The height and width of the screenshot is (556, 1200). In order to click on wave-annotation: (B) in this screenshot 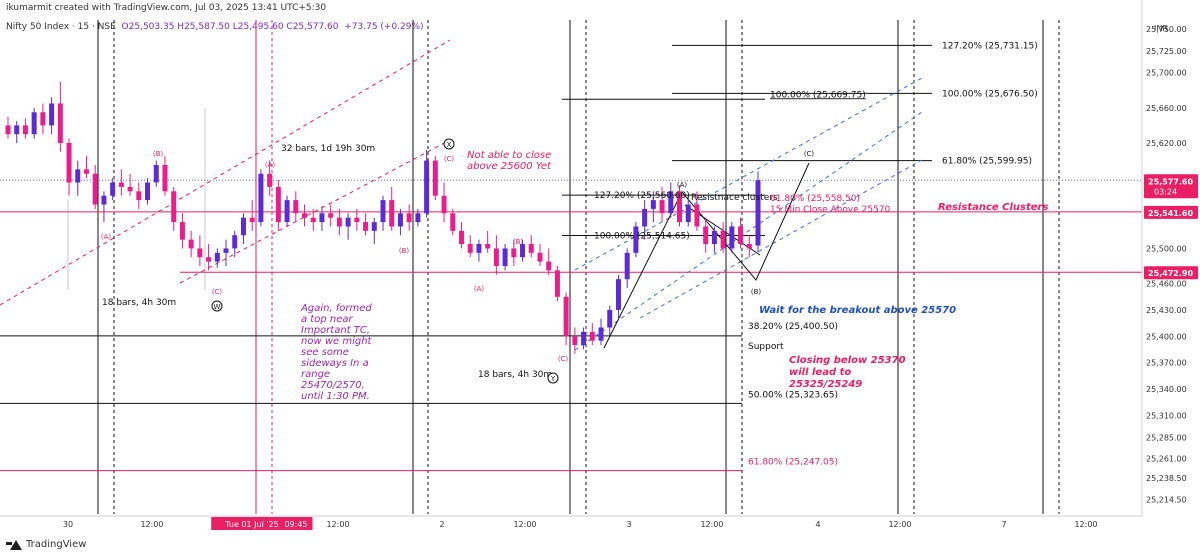, I will do `click(756, 292)`.